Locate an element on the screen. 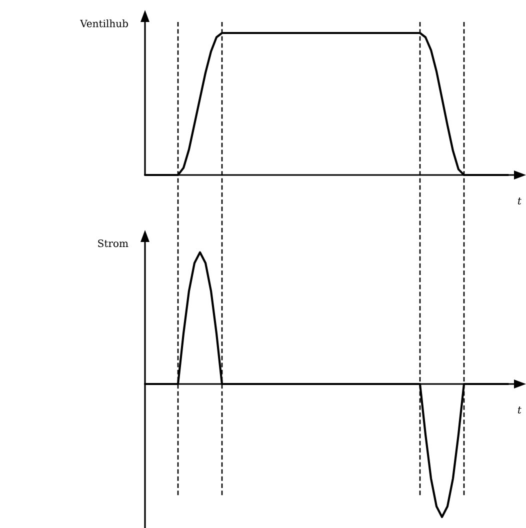 Image resolution: width=526 pixels, height=528 pixels. y-axis-title: Ventilhub is located at coordinates (104, 24).